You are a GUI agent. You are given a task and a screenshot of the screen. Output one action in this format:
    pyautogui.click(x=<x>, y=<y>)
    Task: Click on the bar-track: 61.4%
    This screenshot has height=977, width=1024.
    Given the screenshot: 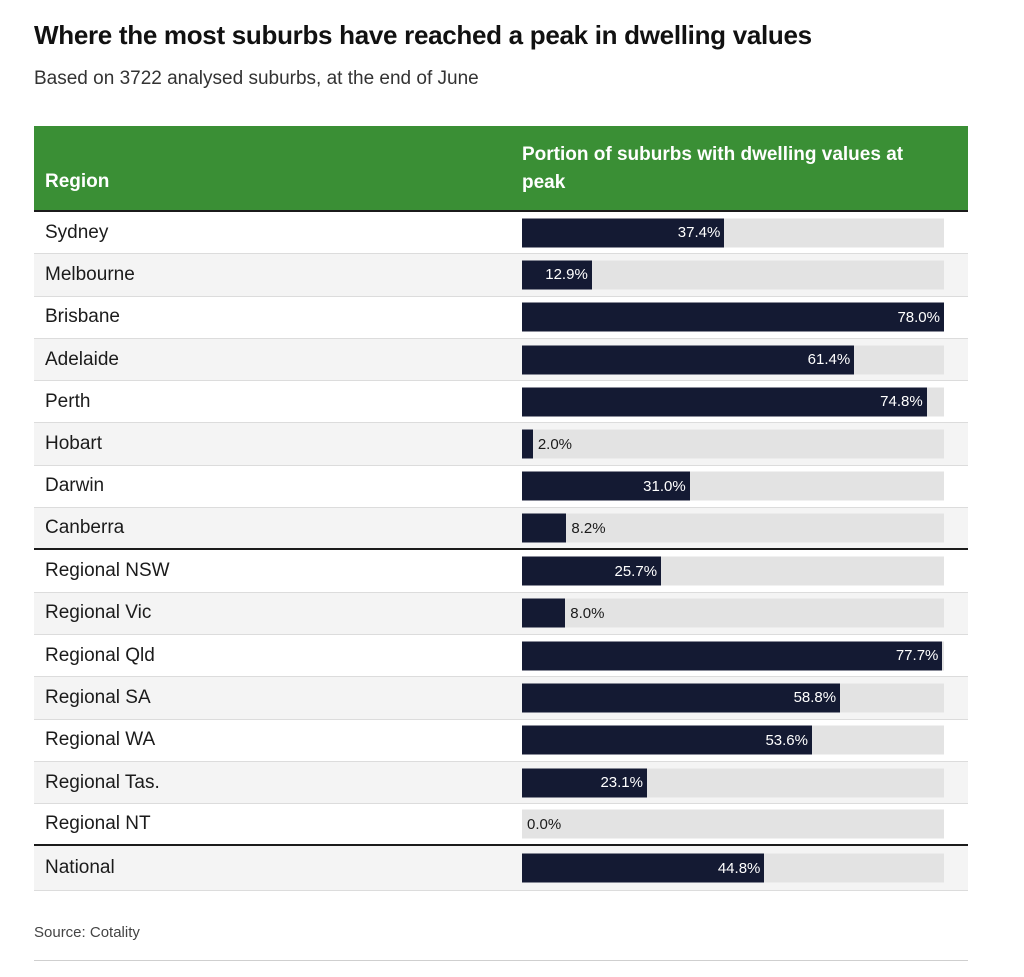 What is the action you would take?
    pyautogui.click(x=733, y=360)
    